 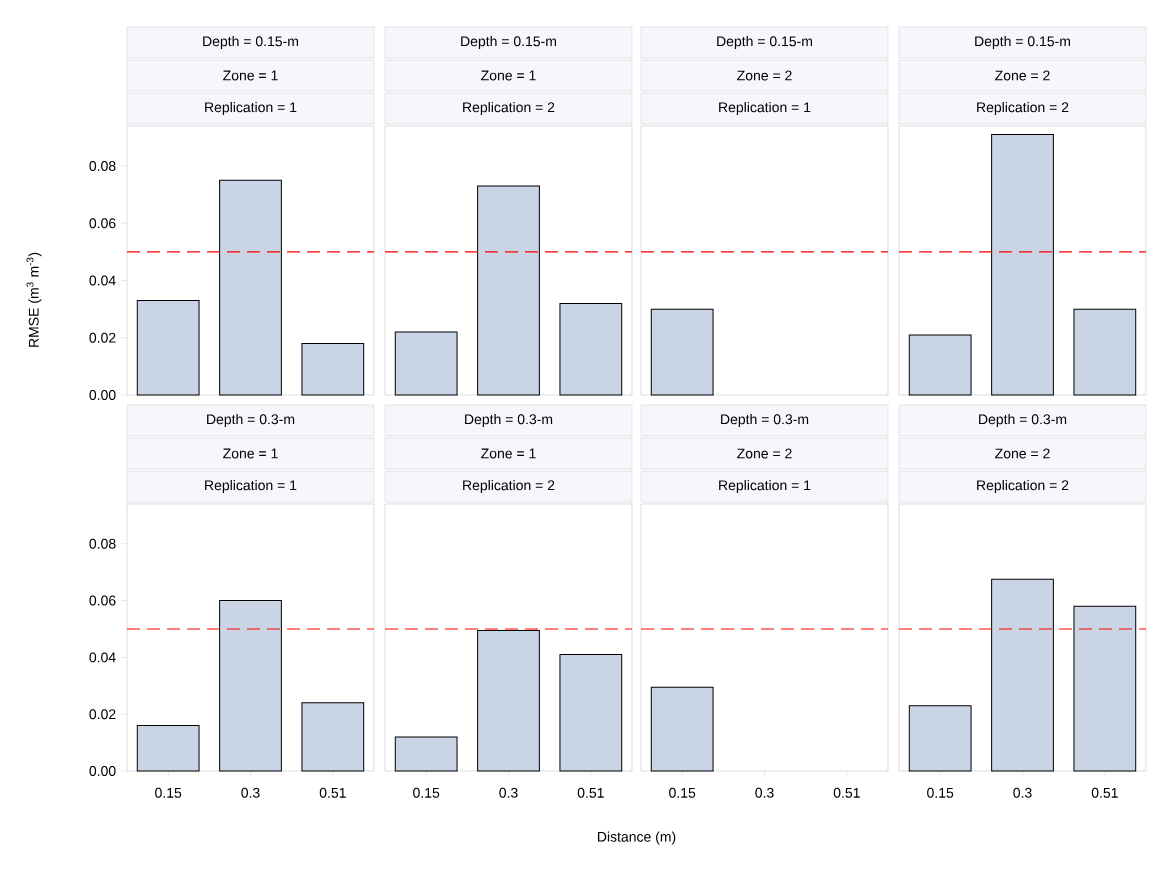 What do you see at coordinates (34, 299) in the screenshot?
I see `y-axis-title: RMSE (m$^{3}$ m$^{-3}$)` at bounding box center [34, 299].